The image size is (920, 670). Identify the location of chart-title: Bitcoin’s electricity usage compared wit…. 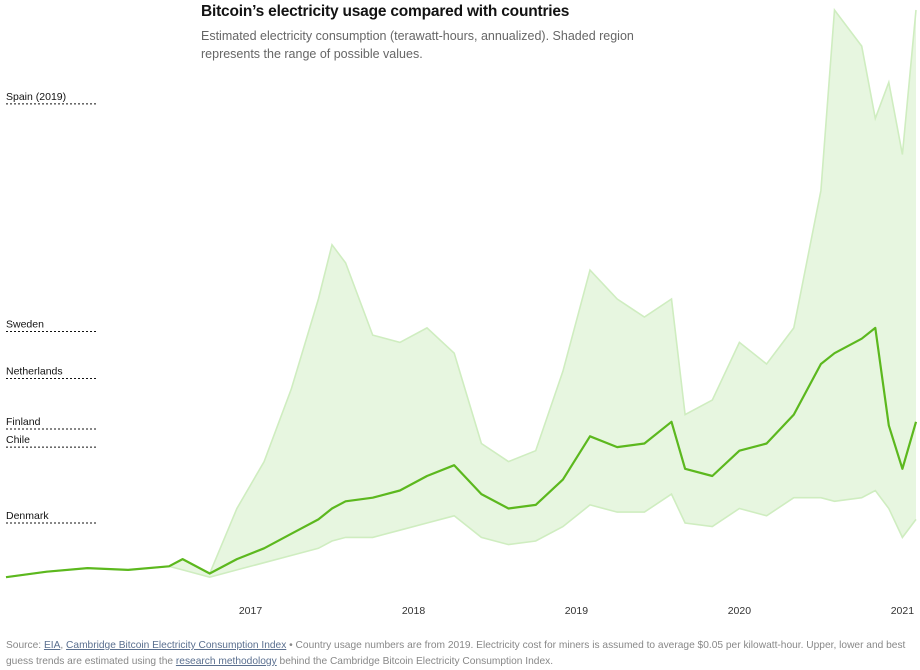
(385, 11).